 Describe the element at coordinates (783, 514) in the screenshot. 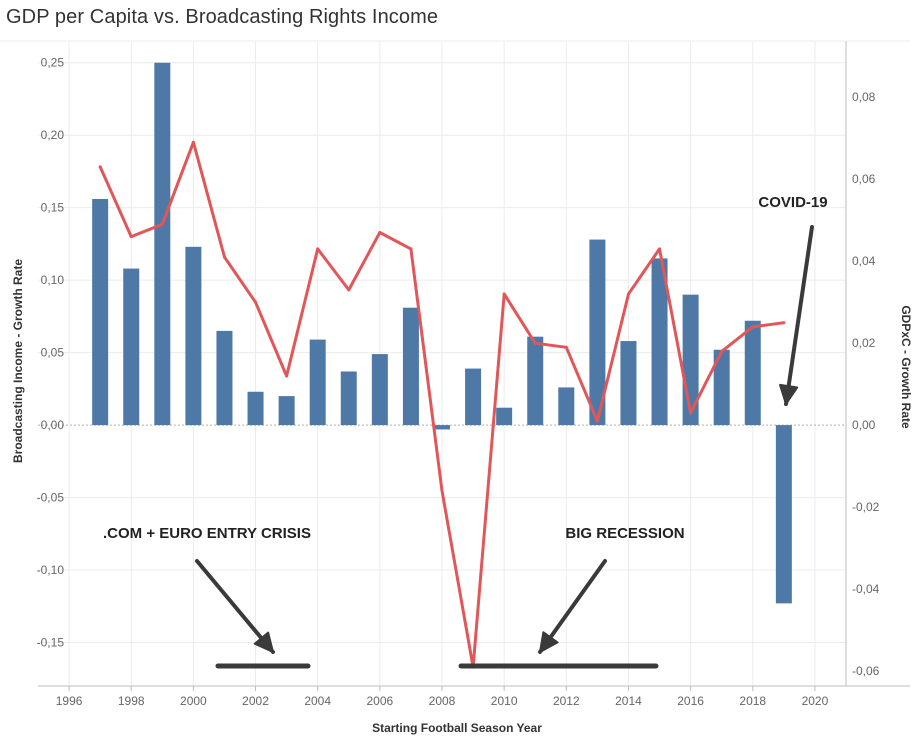

I see `bar-2019` at that location.